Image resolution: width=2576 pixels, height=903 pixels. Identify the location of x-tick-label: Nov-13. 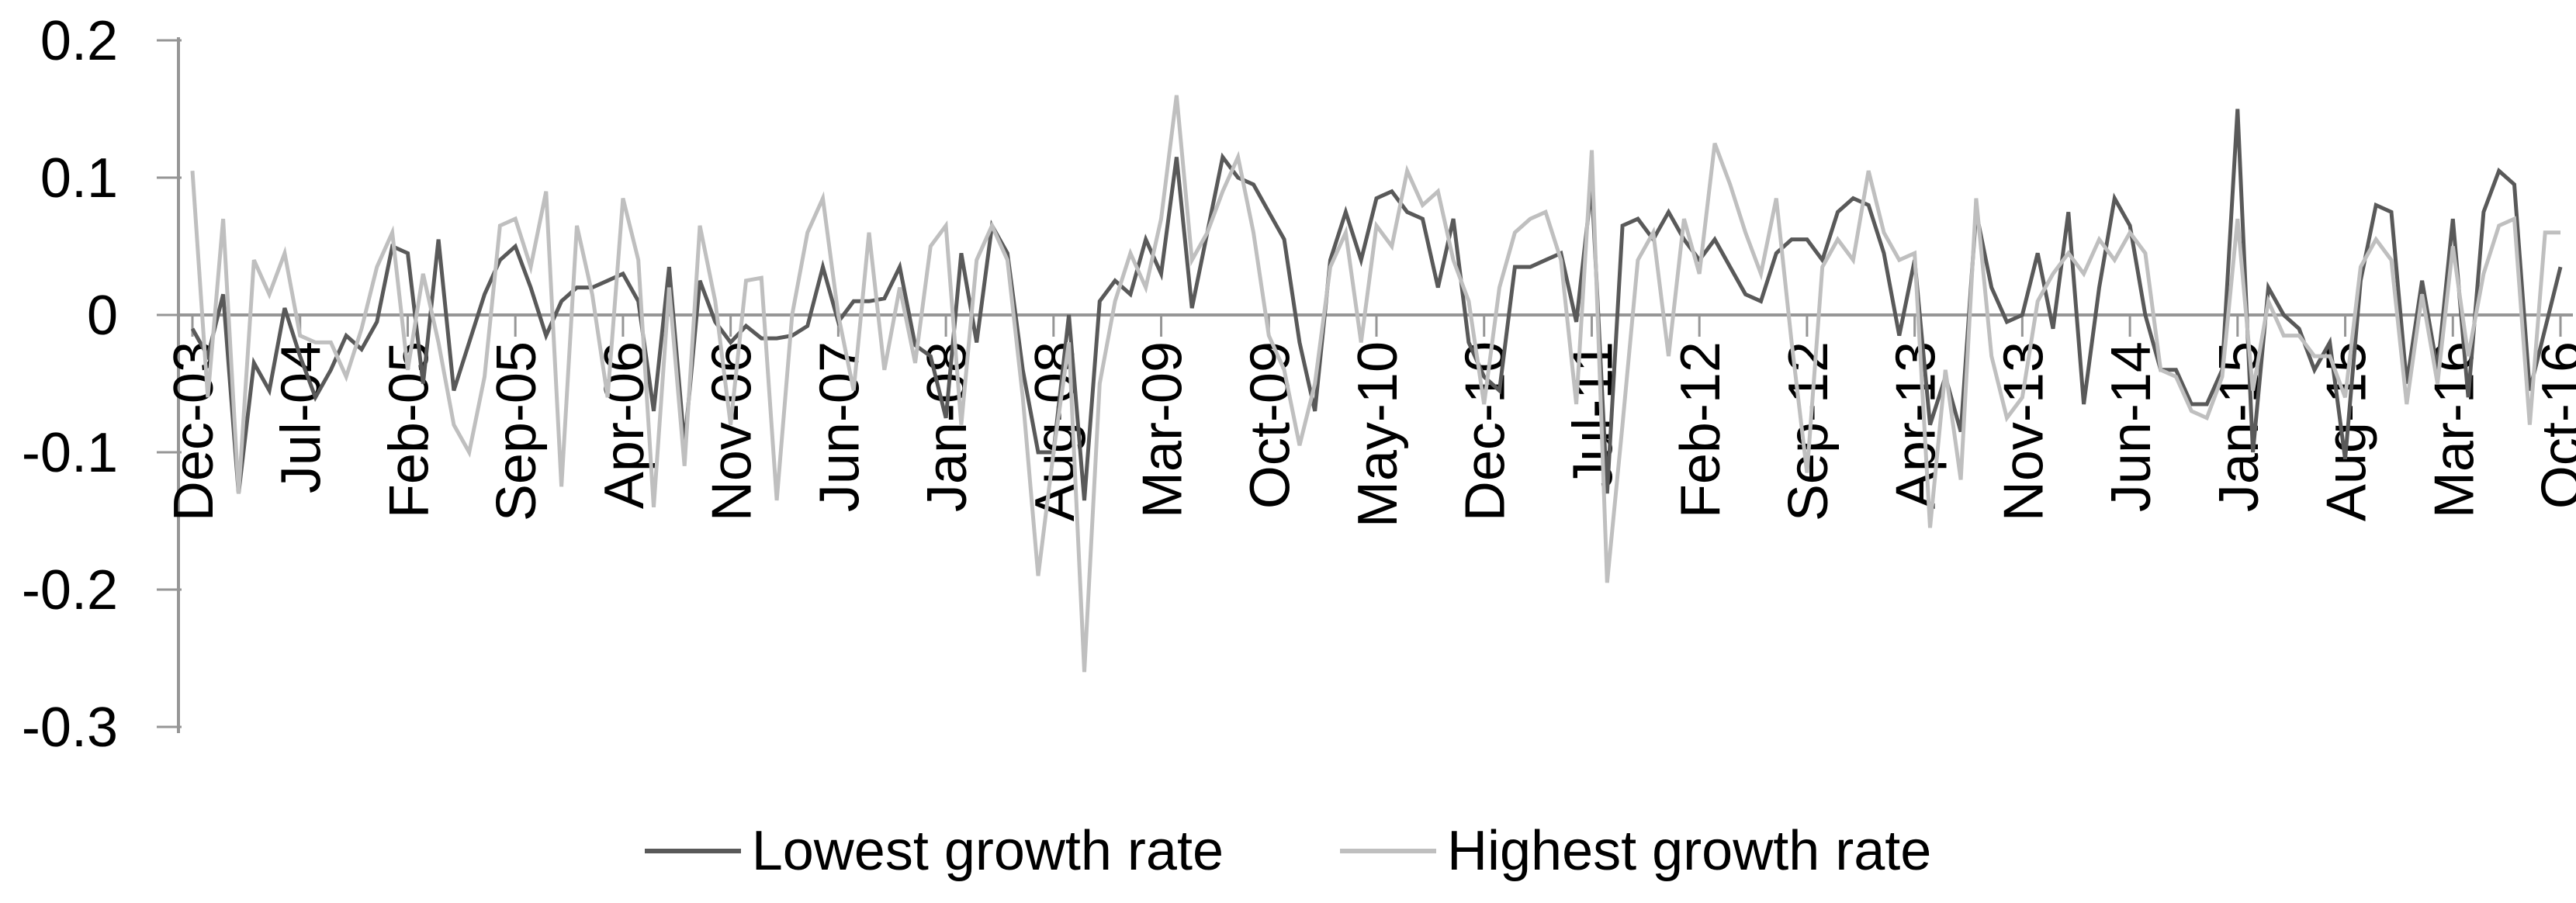
(2024, 431).